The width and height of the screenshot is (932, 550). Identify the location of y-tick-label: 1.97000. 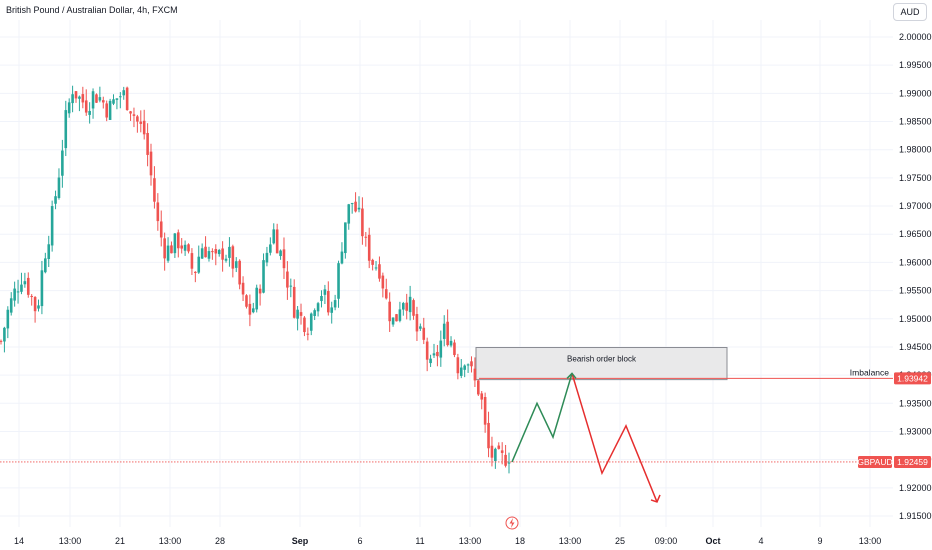
(915, 206).